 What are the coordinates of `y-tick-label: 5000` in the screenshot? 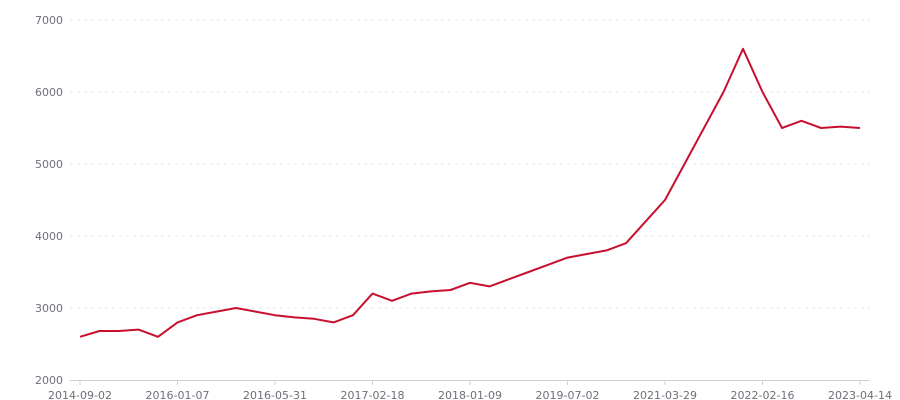 It's located at (49, 164).